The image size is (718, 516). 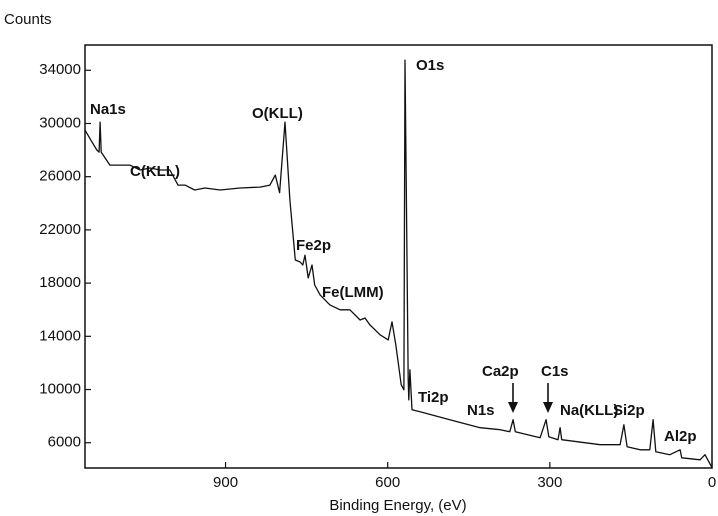 What do you see at coordinates (433, 397) in the screenshot?
I see `peak-label: Ti2p` at bounding box center [433, 397].